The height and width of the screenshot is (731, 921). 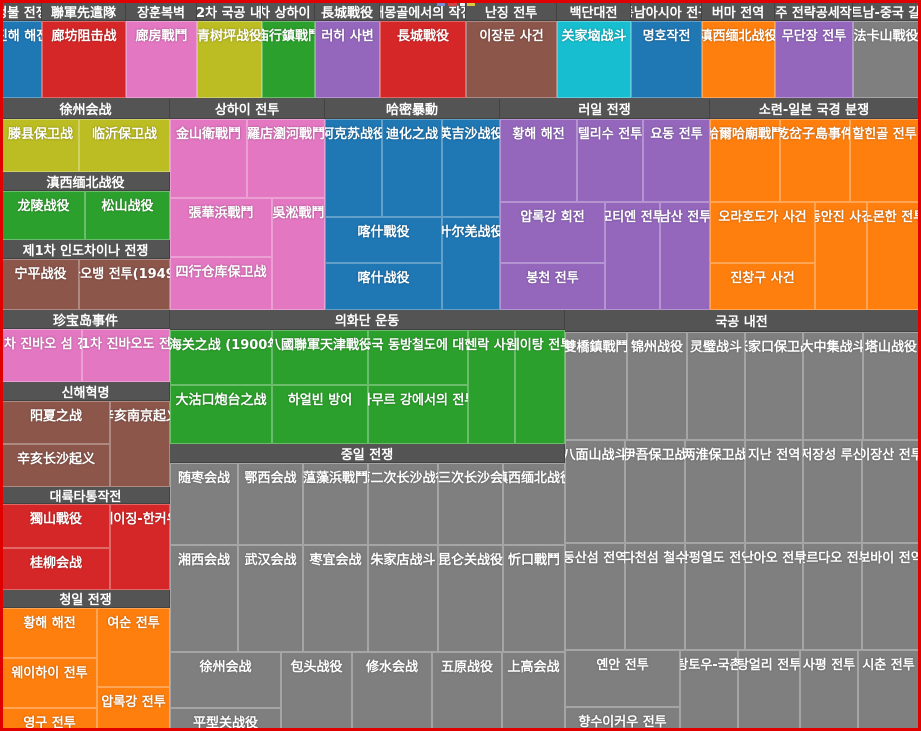 What do you see at coordinates (221, 357) in the screenshot?
I see `treemap-cell-山海关之战-1900年: 山海关之战 (1900年)` at bounding box center [221, 357].